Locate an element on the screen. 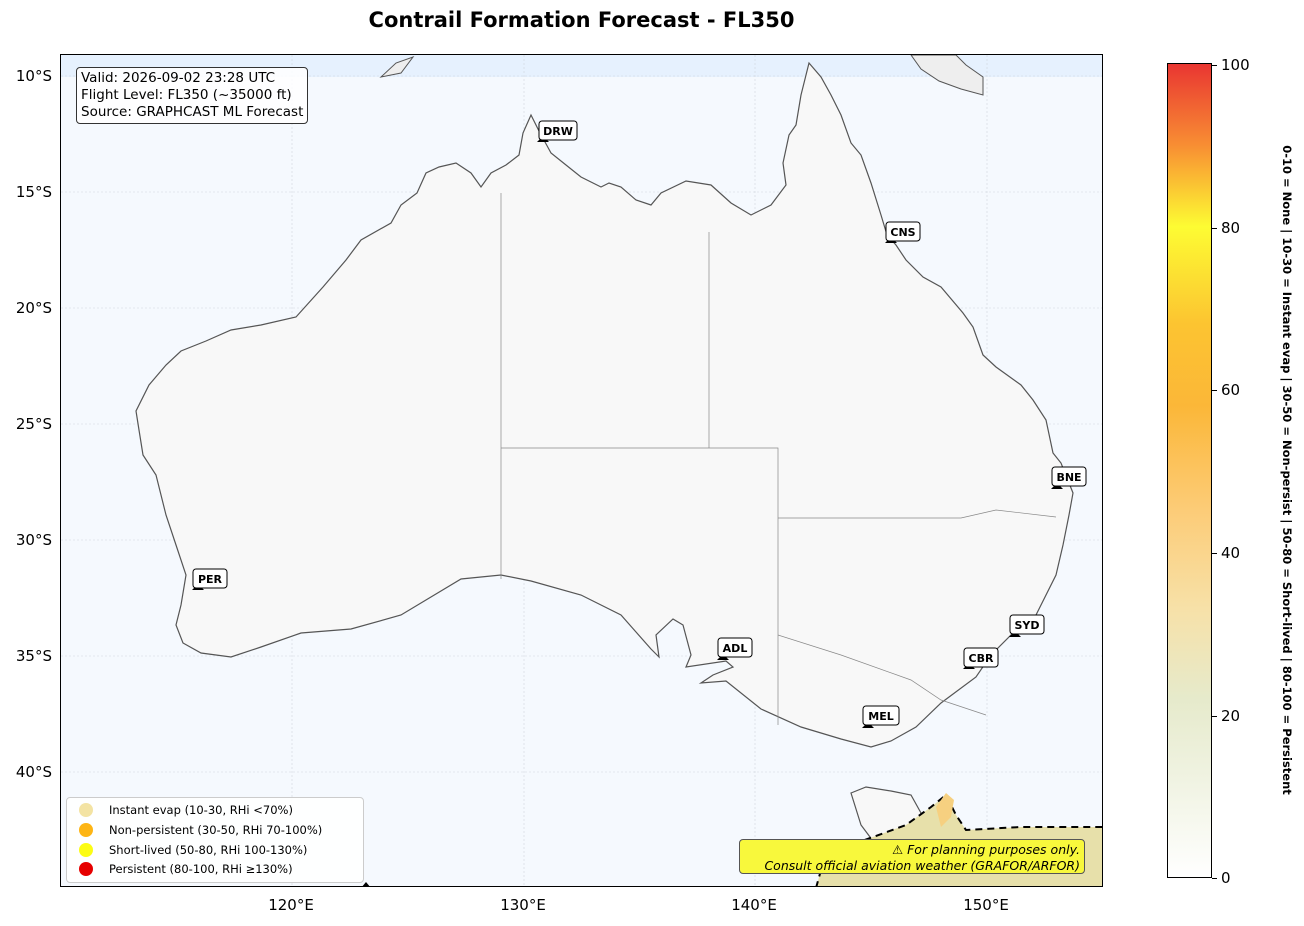  airport-label-cbr: CBR is located at coordinates (981, 658).